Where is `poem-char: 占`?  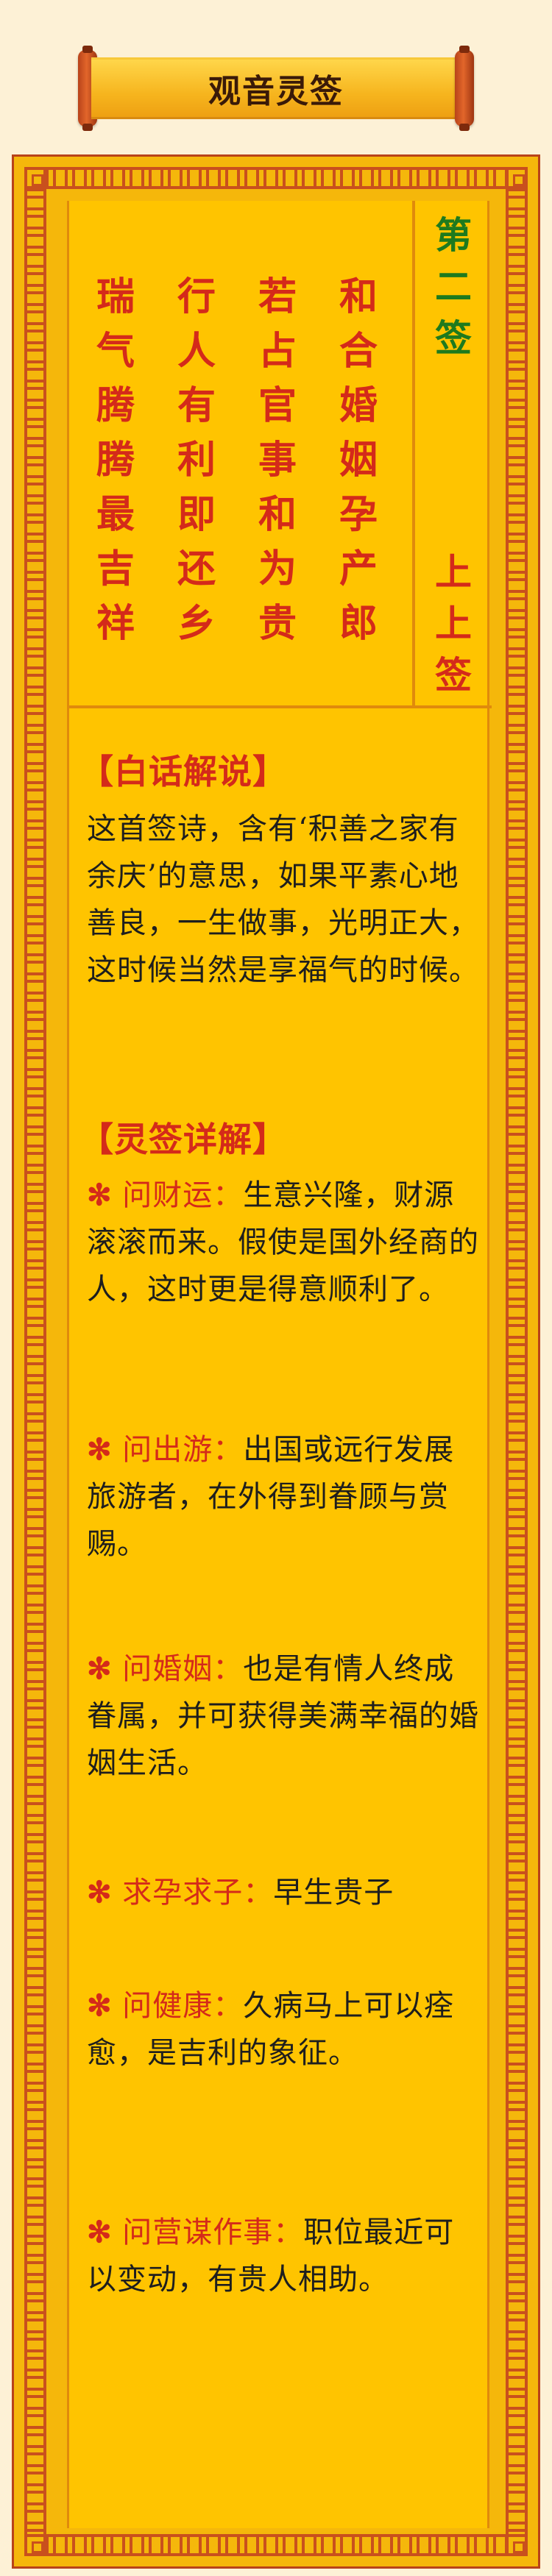 poem-char: 占 is located at coordinates (277, 351).